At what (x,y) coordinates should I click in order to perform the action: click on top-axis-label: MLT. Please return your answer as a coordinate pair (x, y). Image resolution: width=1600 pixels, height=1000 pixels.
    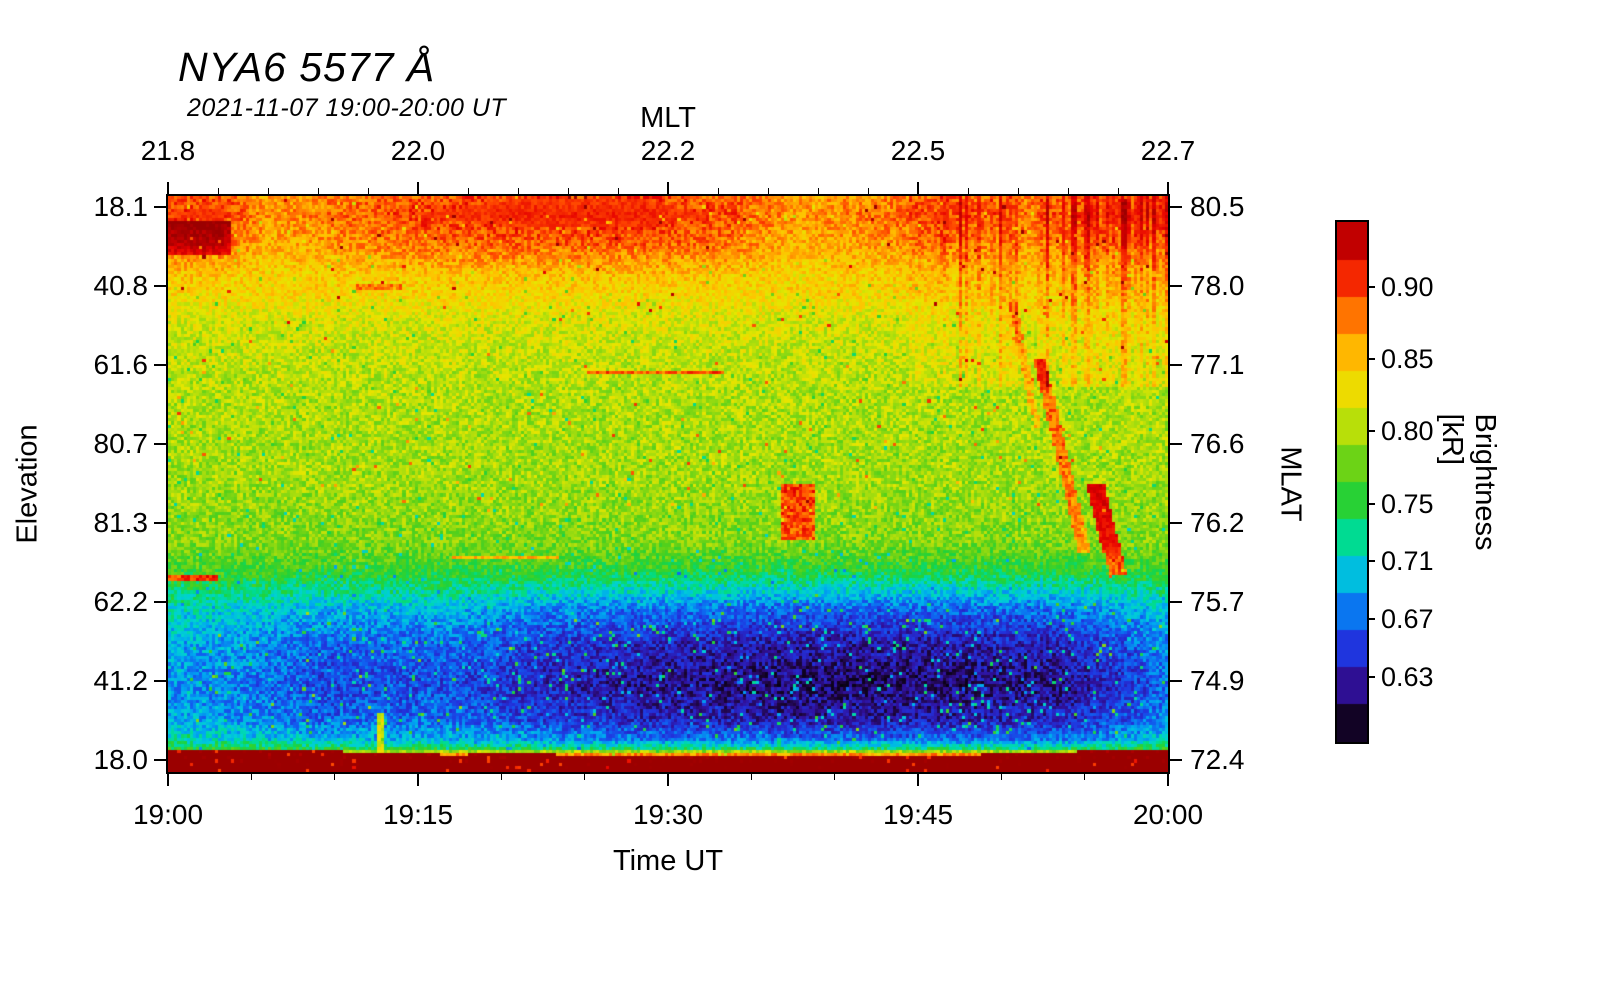
    Looking at the image, I should click on (668, 118).